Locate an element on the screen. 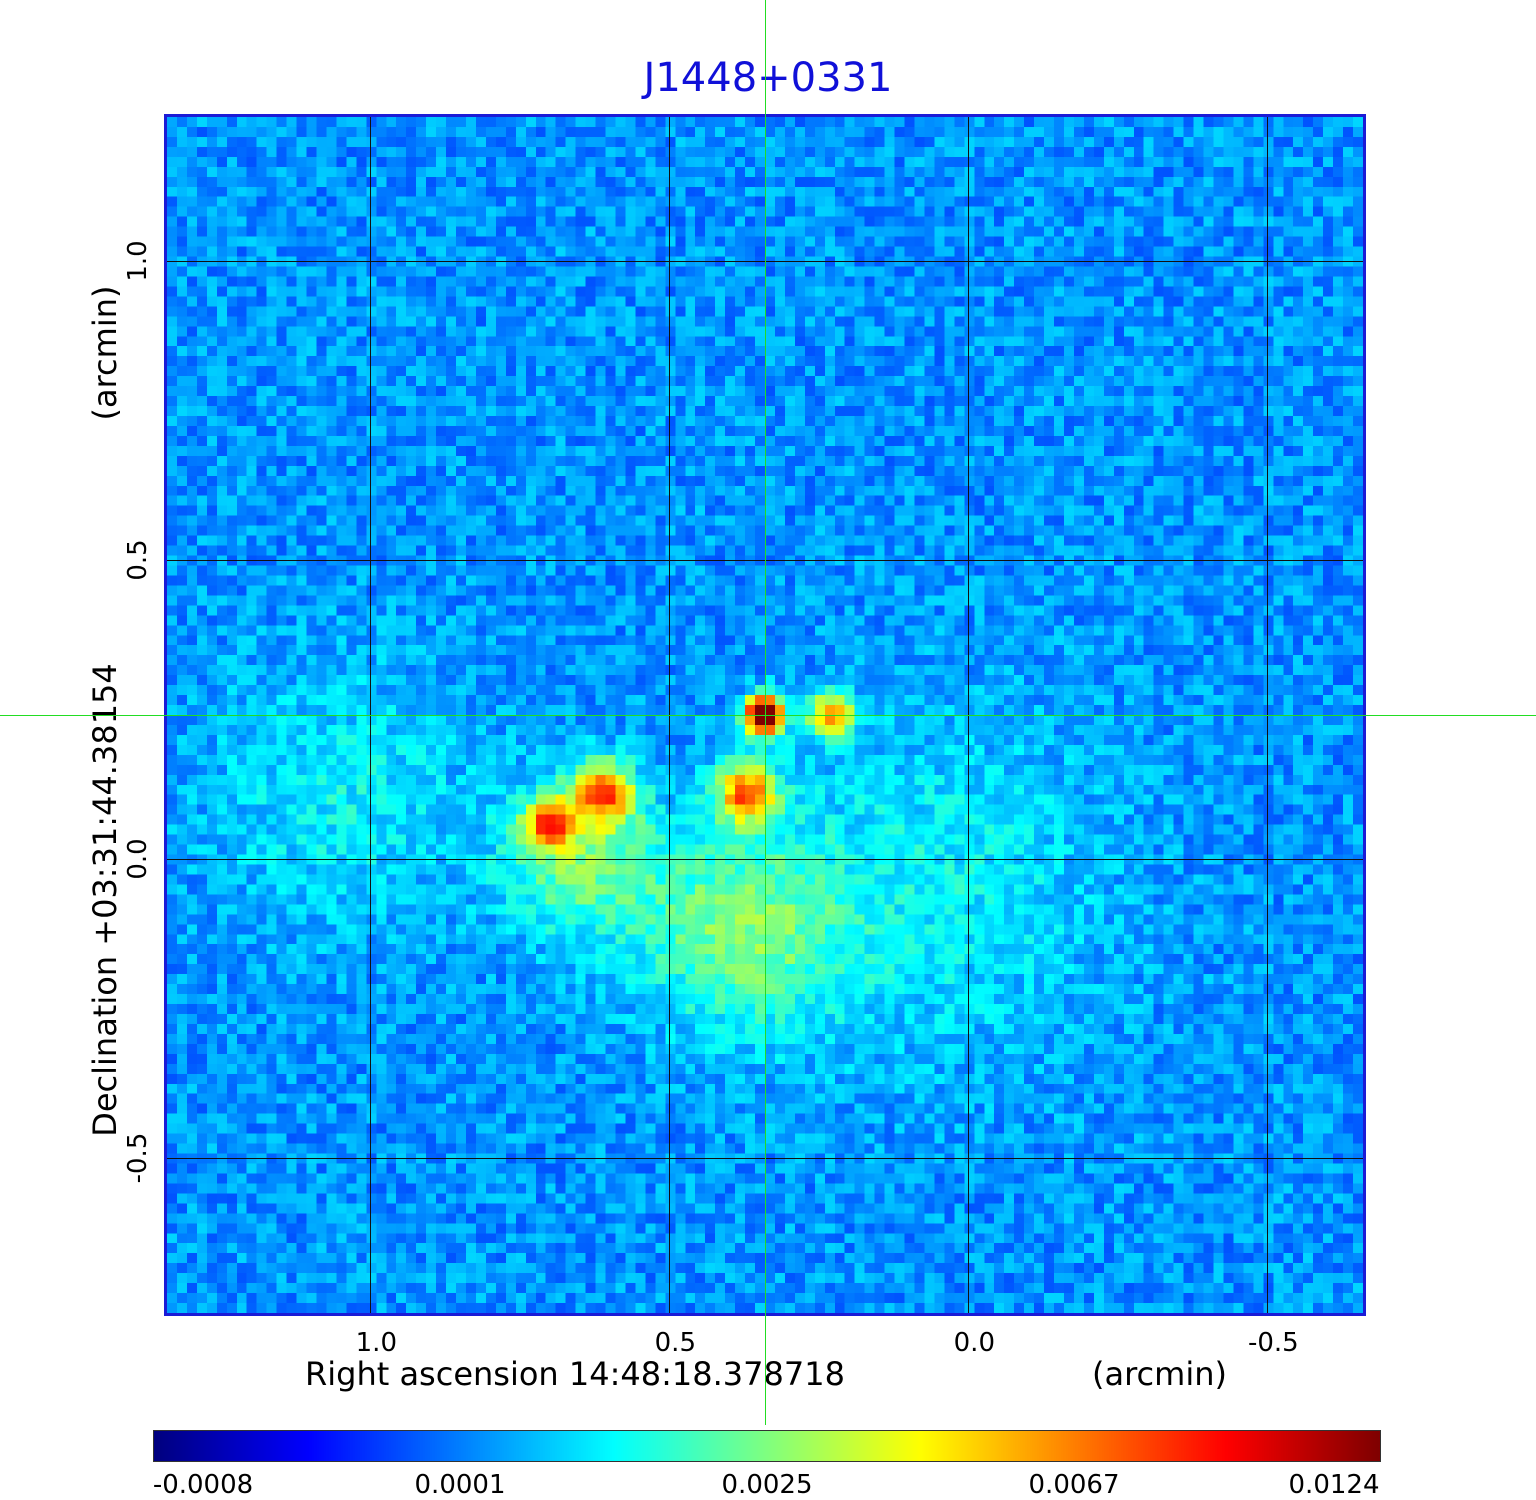  x-tick-label: 0.5 is located at coordinates (675, 1343).